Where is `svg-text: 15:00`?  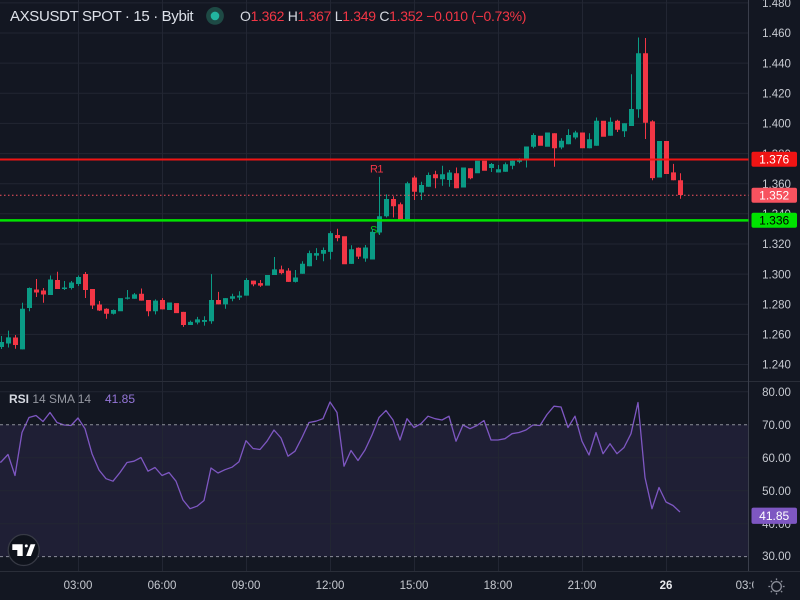
svg-text: 15:00 is located at coordinates (414, 586).